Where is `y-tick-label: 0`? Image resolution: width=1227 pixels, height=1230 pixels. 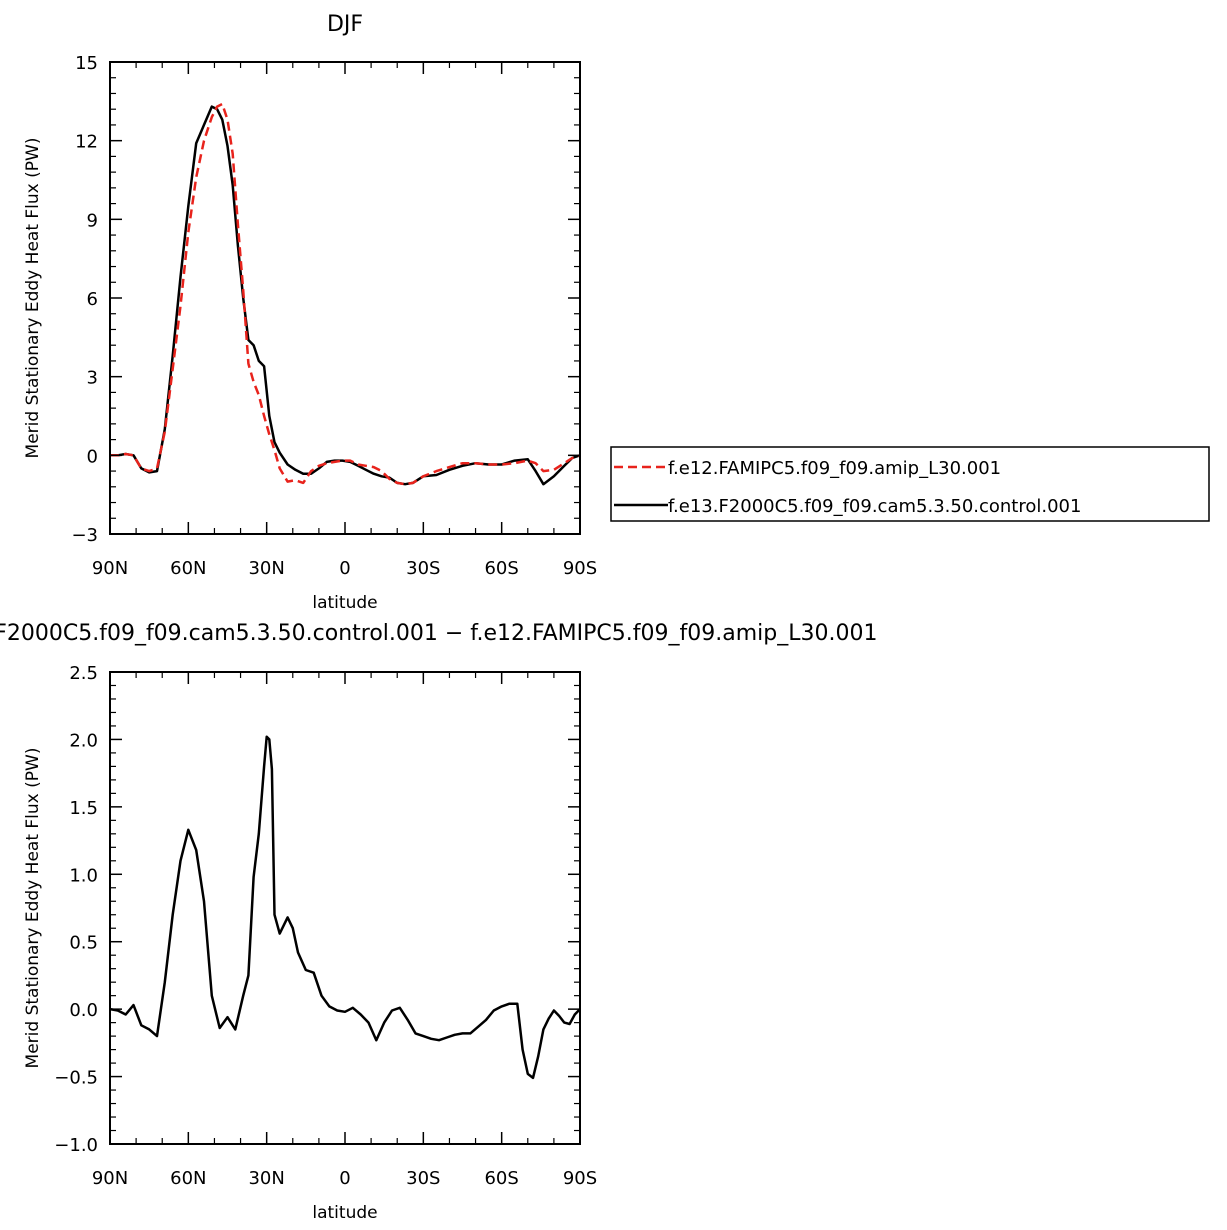 y-tick-label: 0 is located at coordinates (92, 456).